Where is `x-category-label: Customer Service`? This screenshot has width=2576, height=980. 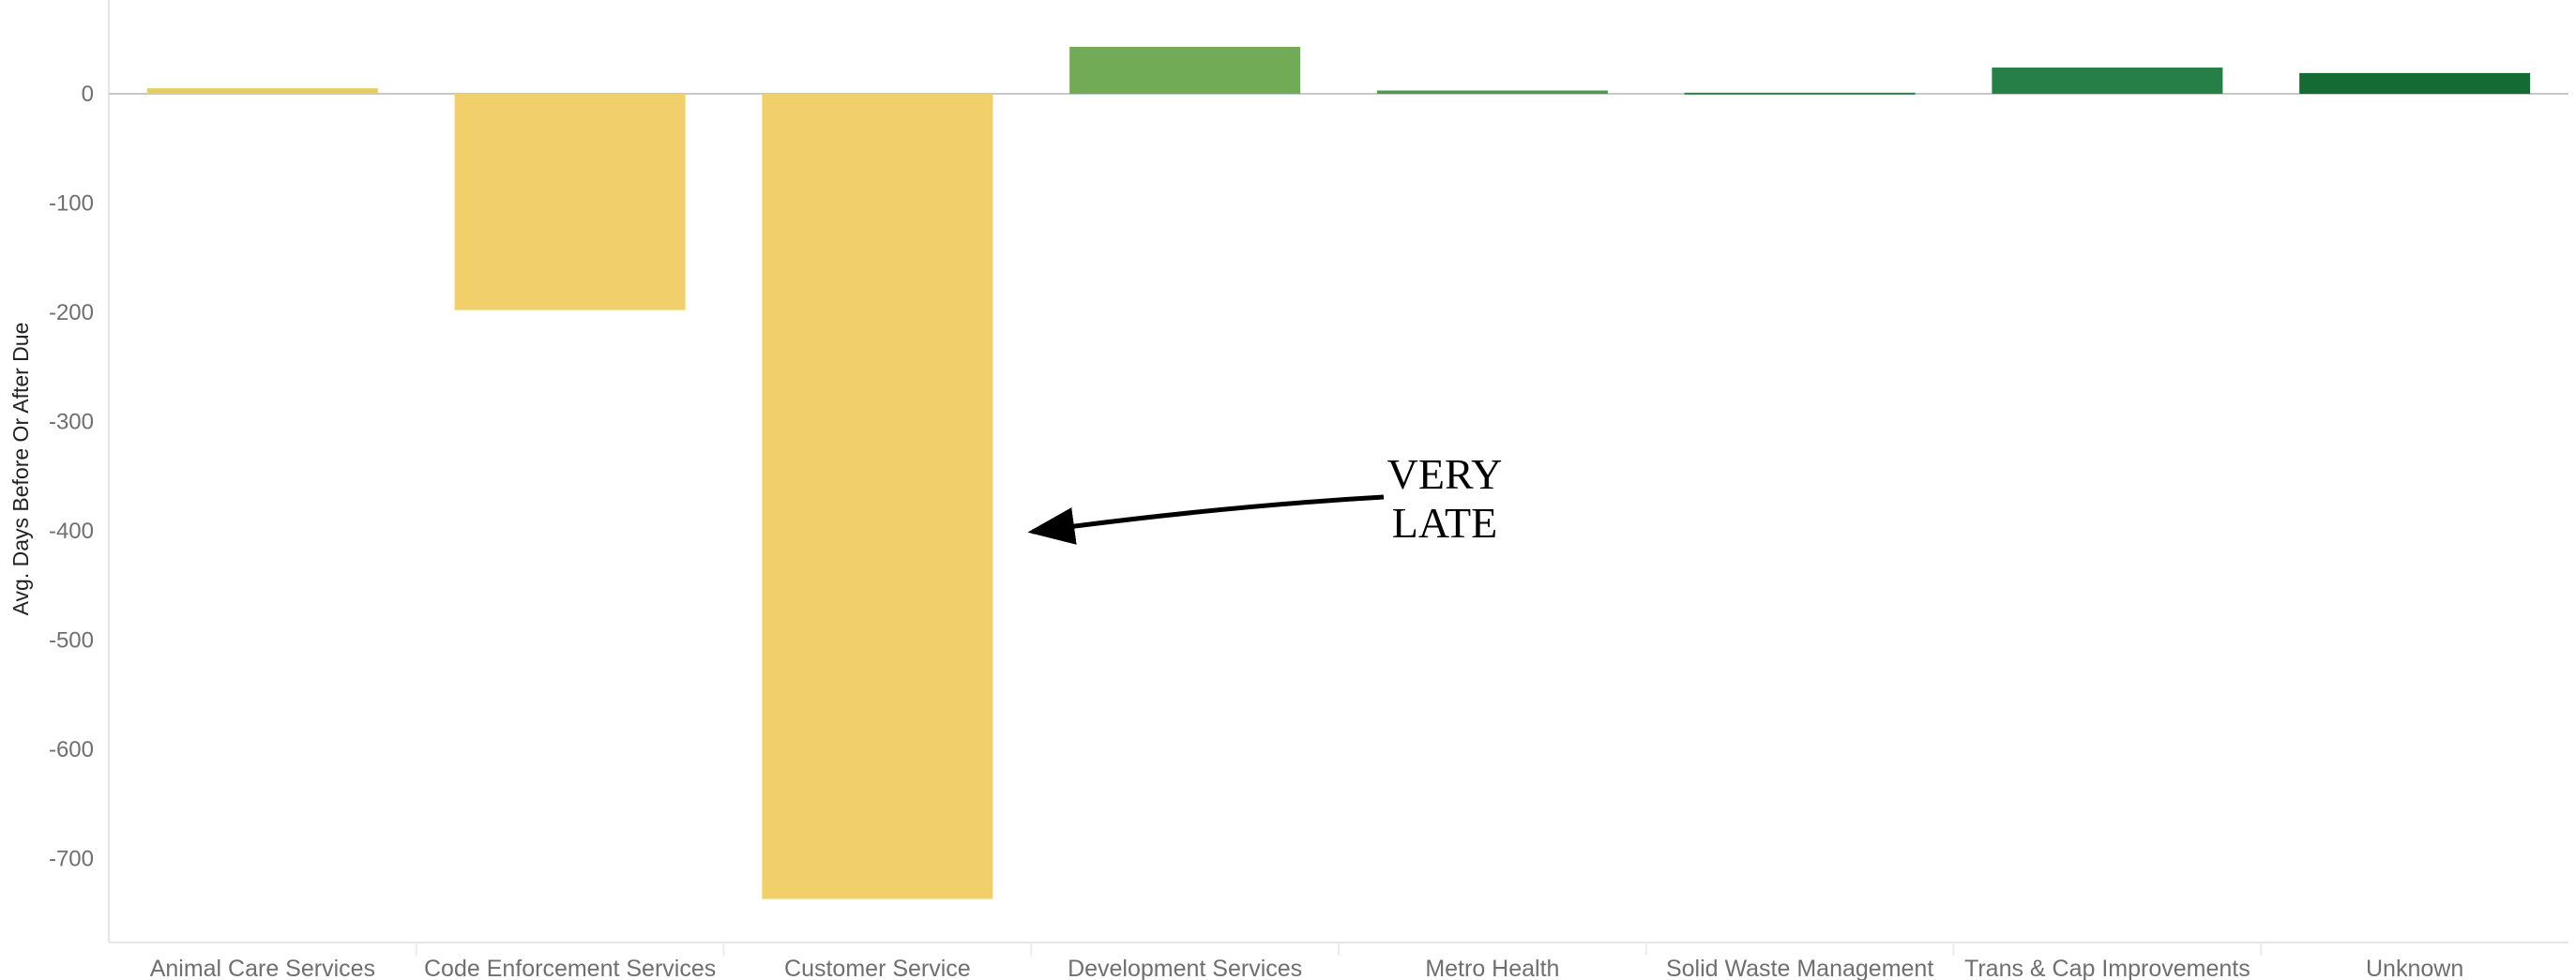 x-category-label: Customer Service is located at coordinates (877, 968).